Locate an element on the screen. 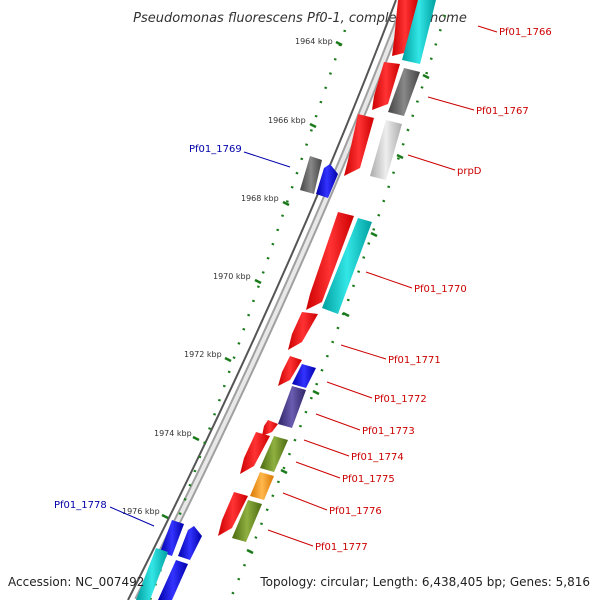  gene-label: Pf01_1772 is located at coordinates (400, 399).